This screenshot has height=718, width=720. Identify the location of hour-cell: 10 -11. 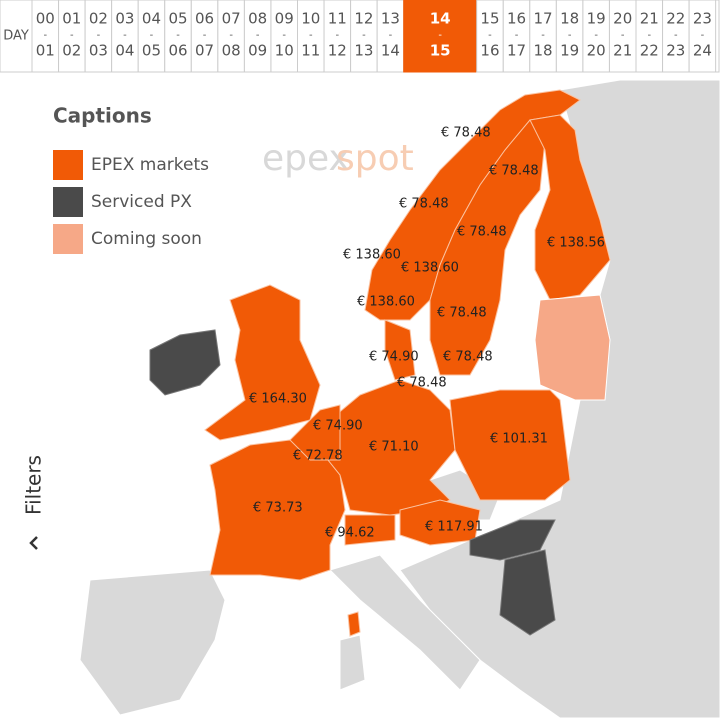
(311, 36).